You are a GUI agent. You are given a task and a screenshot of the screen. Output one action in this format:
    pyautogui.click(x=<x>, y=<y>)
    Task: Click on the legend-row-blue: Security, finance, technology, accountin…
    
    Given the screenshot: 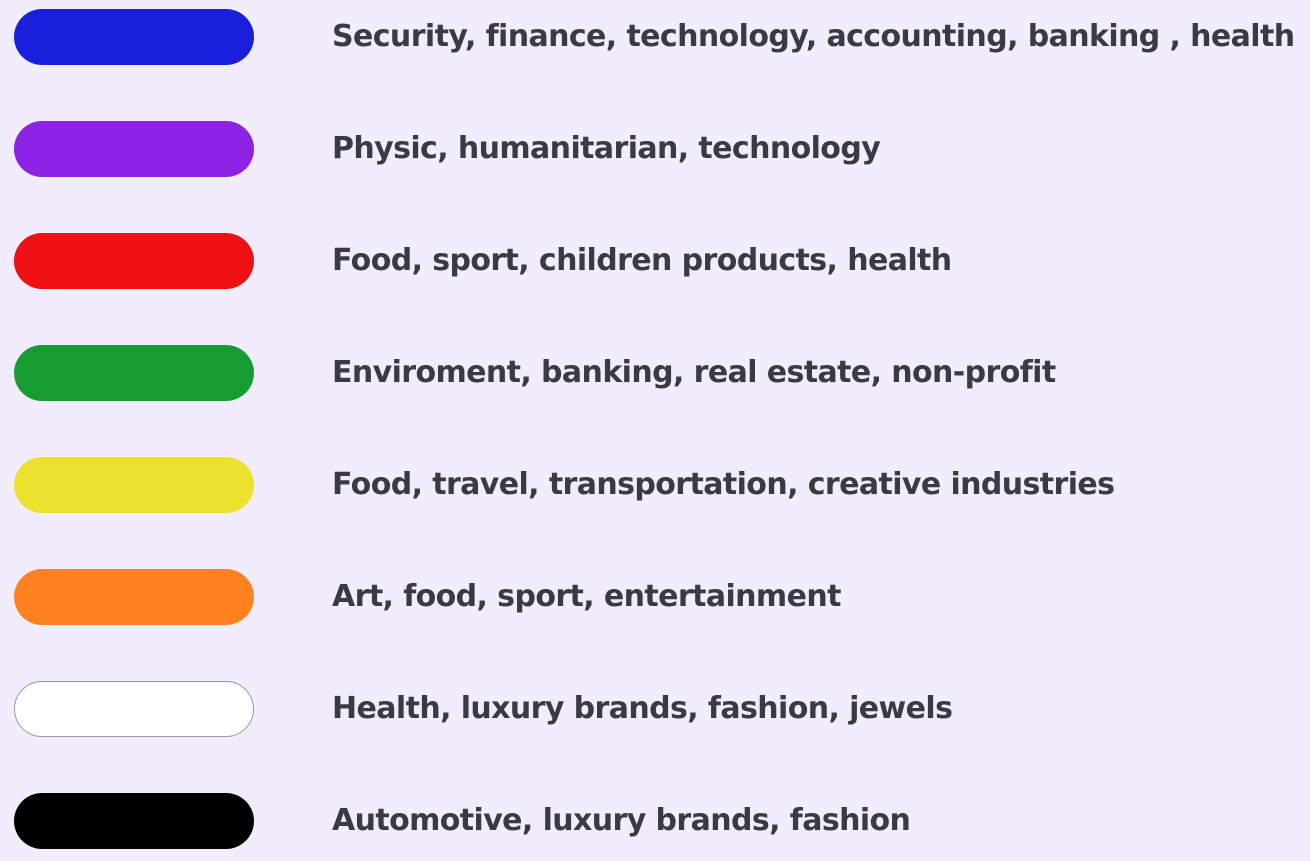 What is the action you would take?
    pyautogui.click(x=655, y=38)
    